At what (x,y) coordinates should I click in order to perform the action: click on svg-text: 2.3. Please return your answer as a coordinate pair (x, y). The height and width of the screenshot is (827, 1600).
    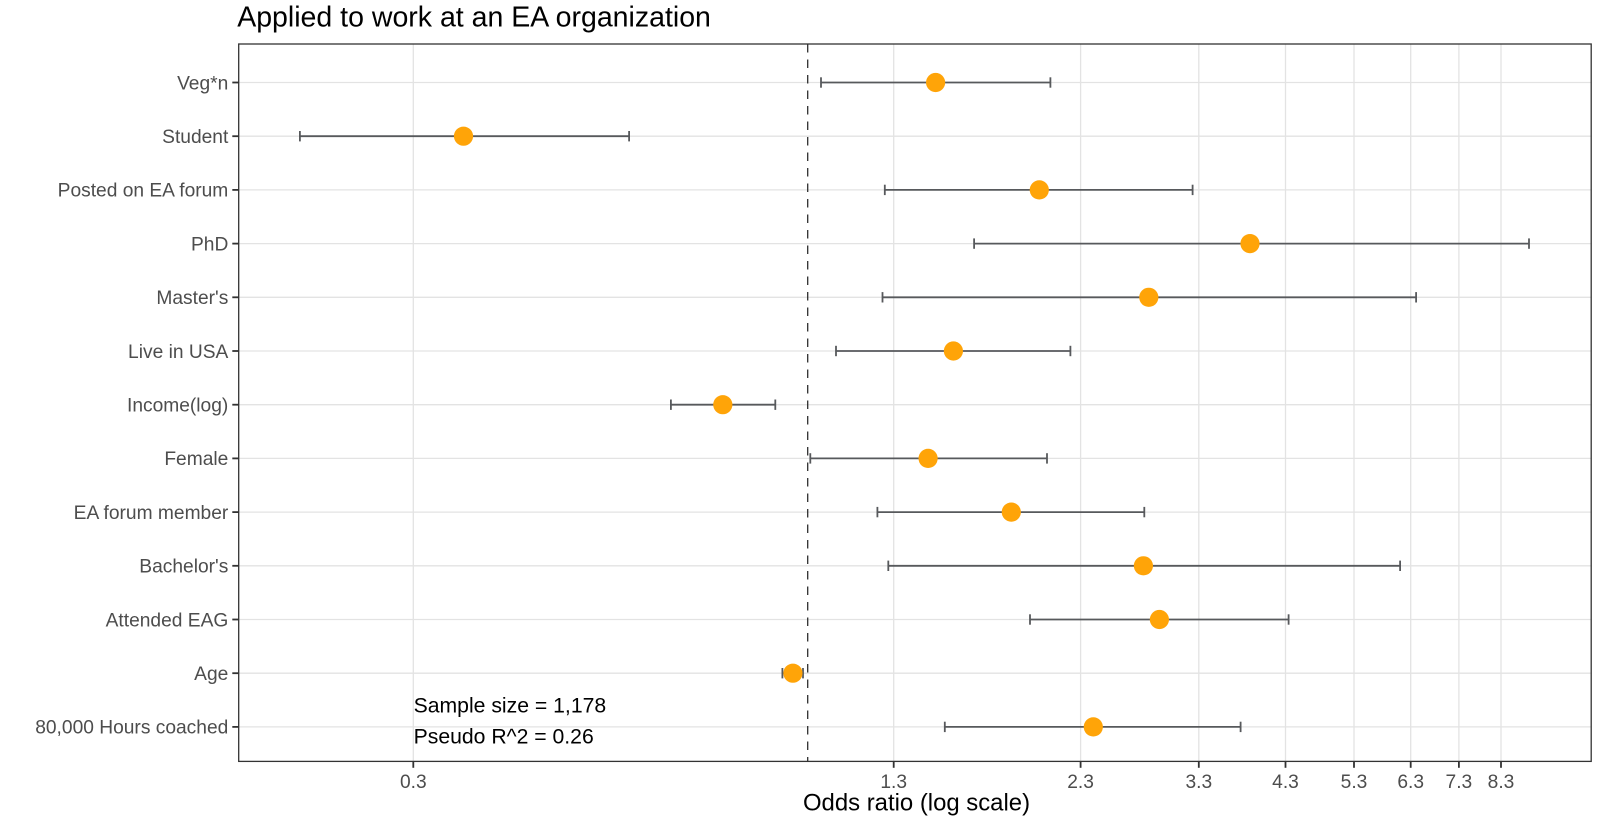
    Looking at the image, I should click on (1080, 782).